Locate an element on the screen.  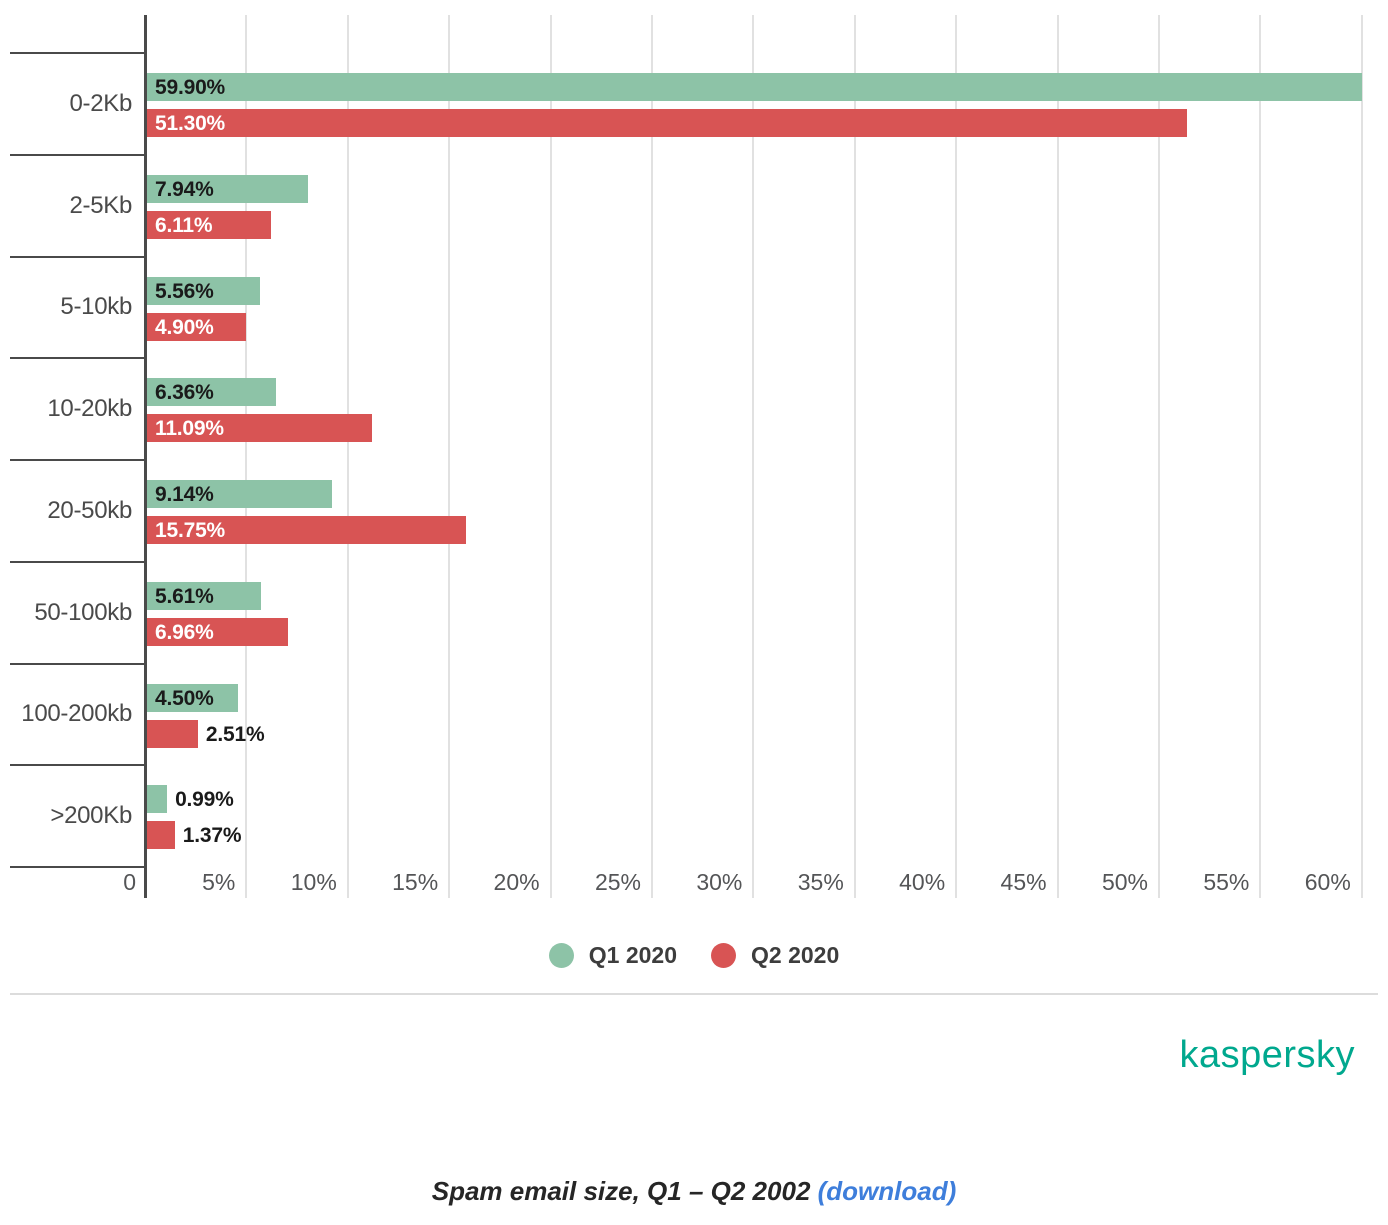
kaspersky-logo: kaspersky is located at coordinates (1267, 1055).